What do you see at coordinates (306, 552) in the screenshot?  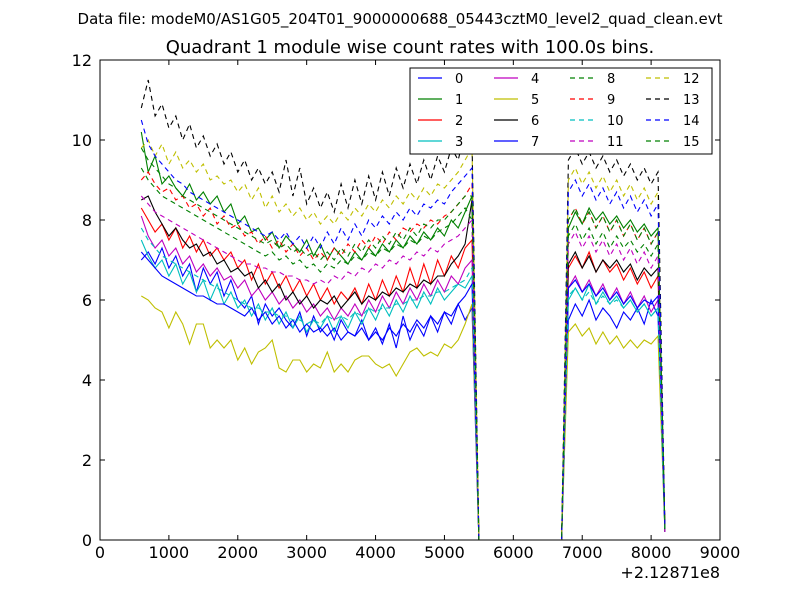 I see `x-tick-label: 3000` at bounding box center [306, 552].